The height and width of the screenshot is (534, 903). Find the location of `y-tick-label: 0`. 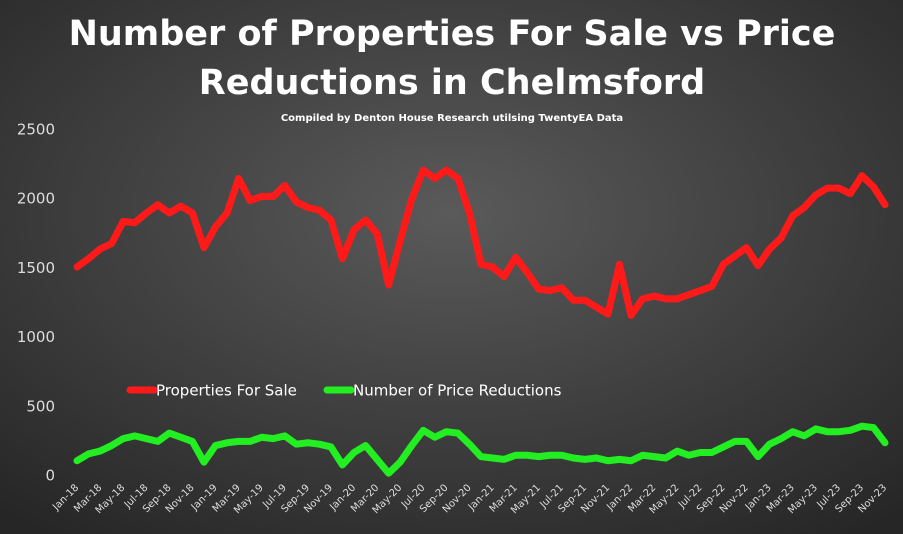

y-tick-label: 0 is located at coordinates (50, 476).